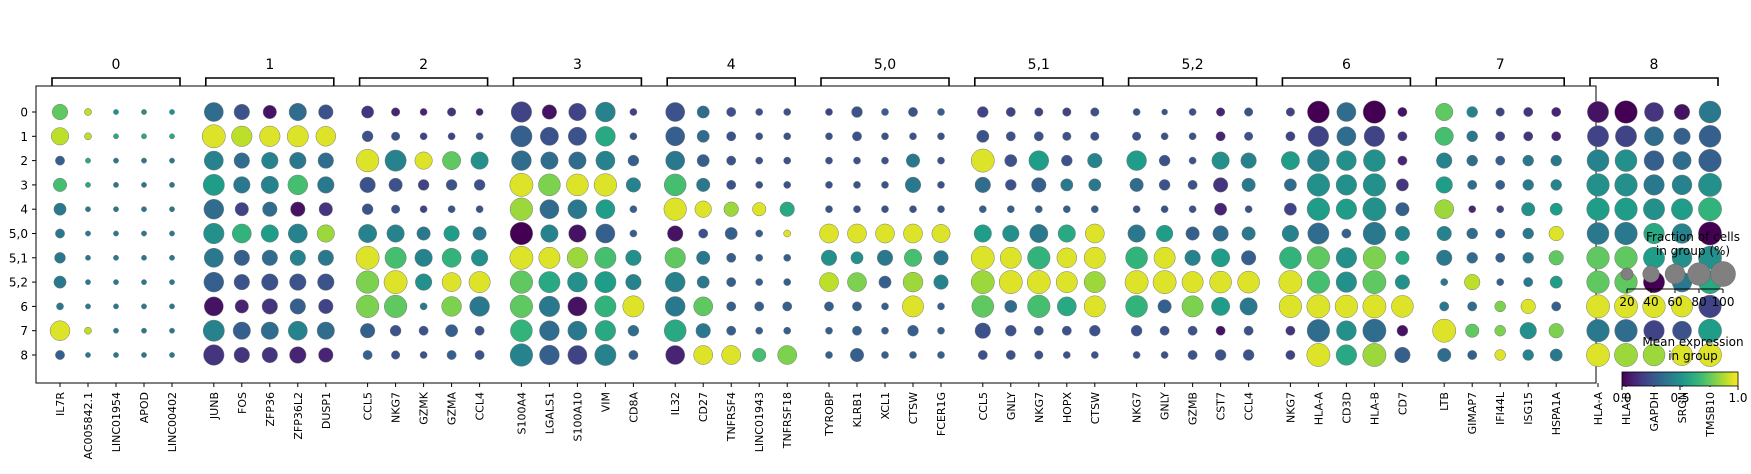  What do you see at coordinates (18, 283) in the screenshot?
I see `row-label: 5,2` at bounding box center [18, 283].